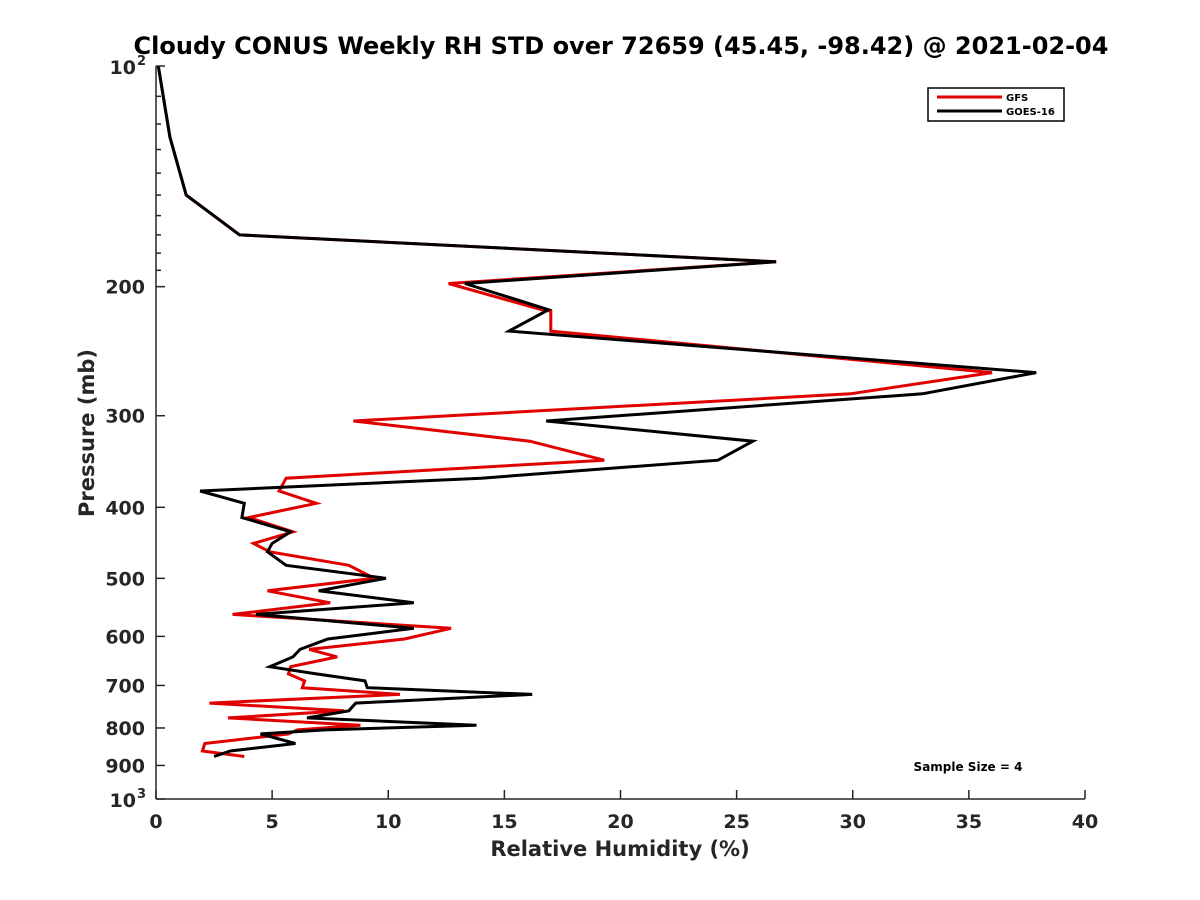  Describe the element at coordinates (388, 822) in the screenshot. I see `x-tick-label: 10` at that location.